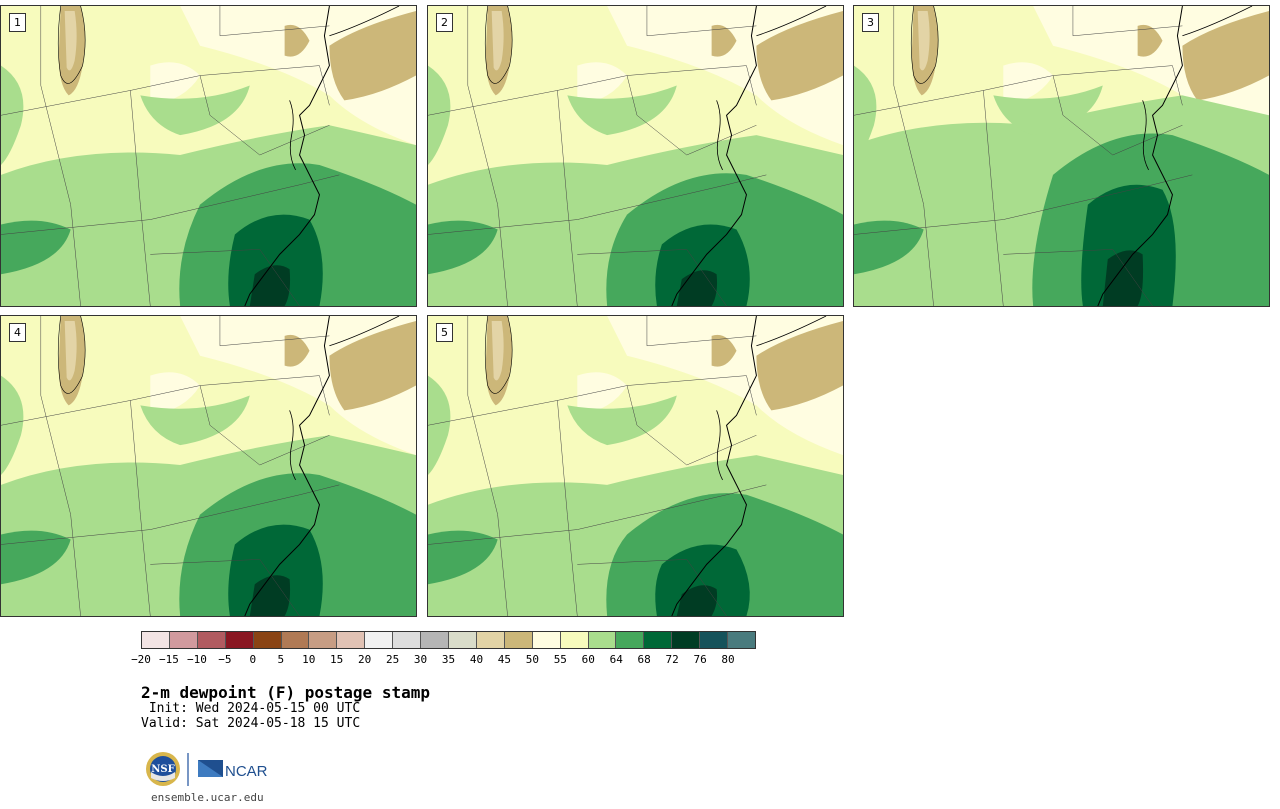 The width and height of the screenshot is (1280, 809). What do you see at coordinates (251, 708) in the screenshot?
I see `init-time: Init: Wed 2024-05-15 00 UTC` at bounding box center [251, 708].